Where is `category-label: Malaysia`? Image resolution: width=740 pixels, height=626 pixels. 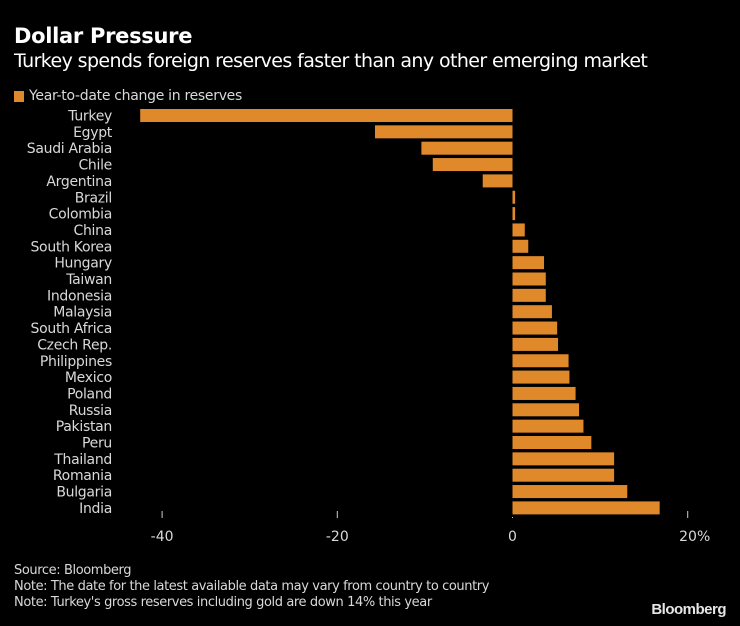 category-label: Malaysia is located at coordinates (82, 313).